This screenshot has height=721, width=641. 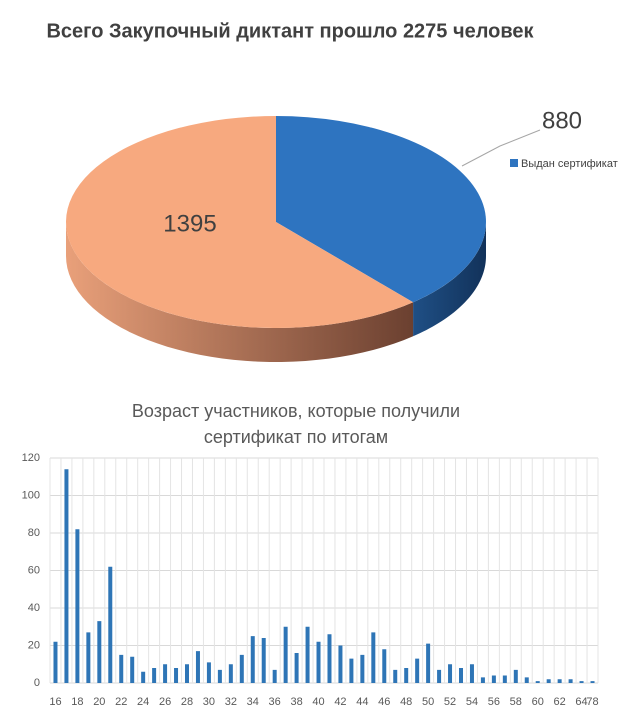 I want to click on y-tick-label: 0, so click(x=37, y=683).